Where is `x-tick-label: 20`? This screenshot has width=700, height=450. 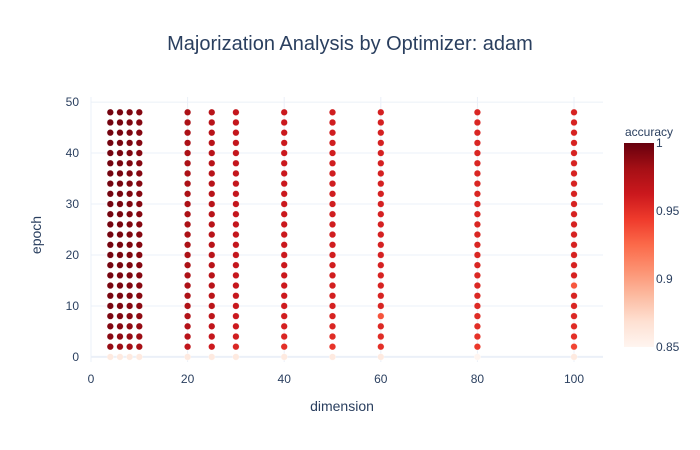 x-tick-label: 20 is located at coordinates (188, 379).